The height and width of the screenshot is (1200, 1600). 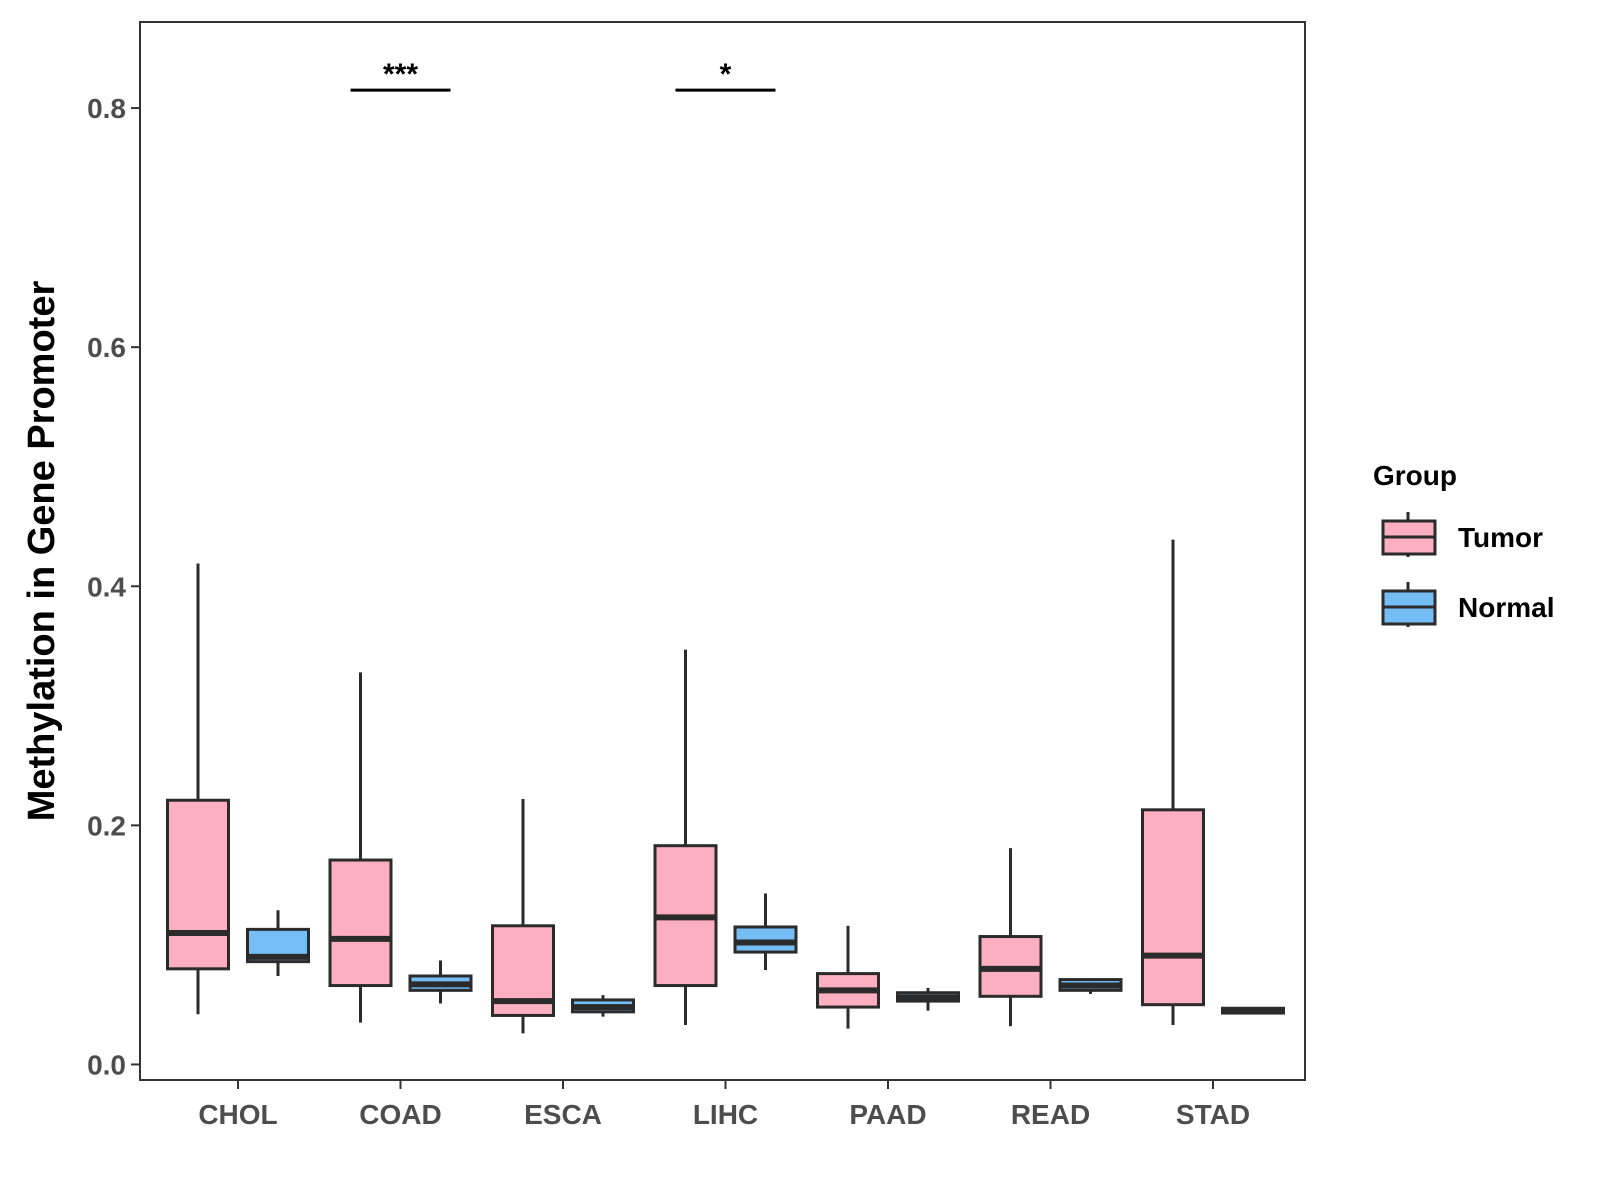 I want to click on box-normal-coad, so click(x=440, y=982).